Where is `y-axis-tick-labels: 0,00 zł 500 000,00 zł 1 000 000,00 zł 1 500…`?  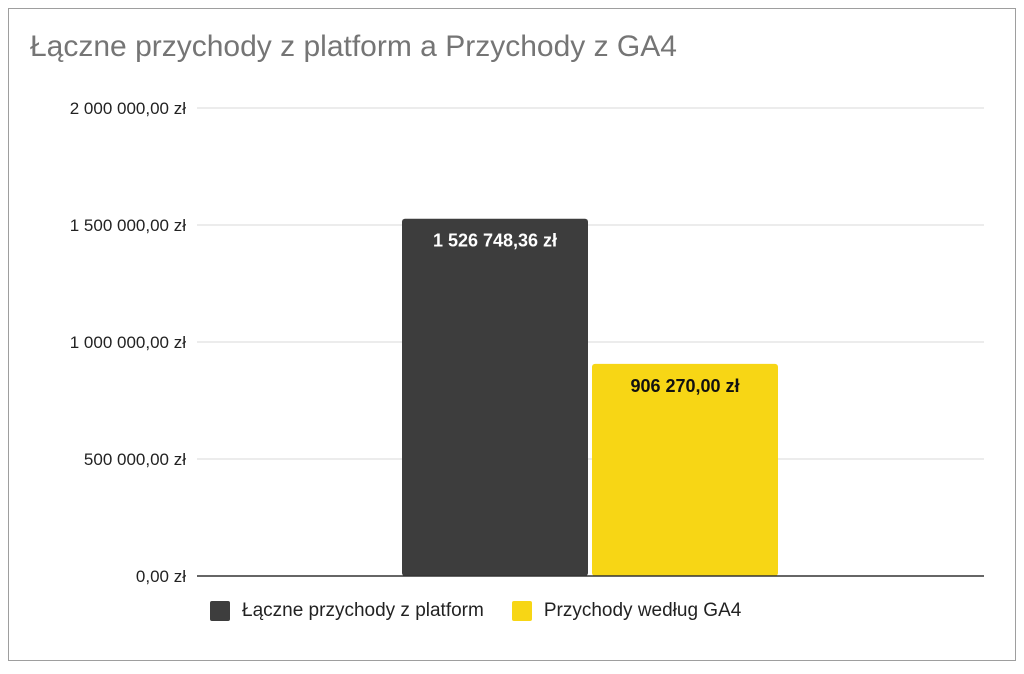 y-axis-tick-labels: 0,00 zł 500 000,00 zł 1 000 000,00 zł 1 500… is located at coordinates (128, 342).